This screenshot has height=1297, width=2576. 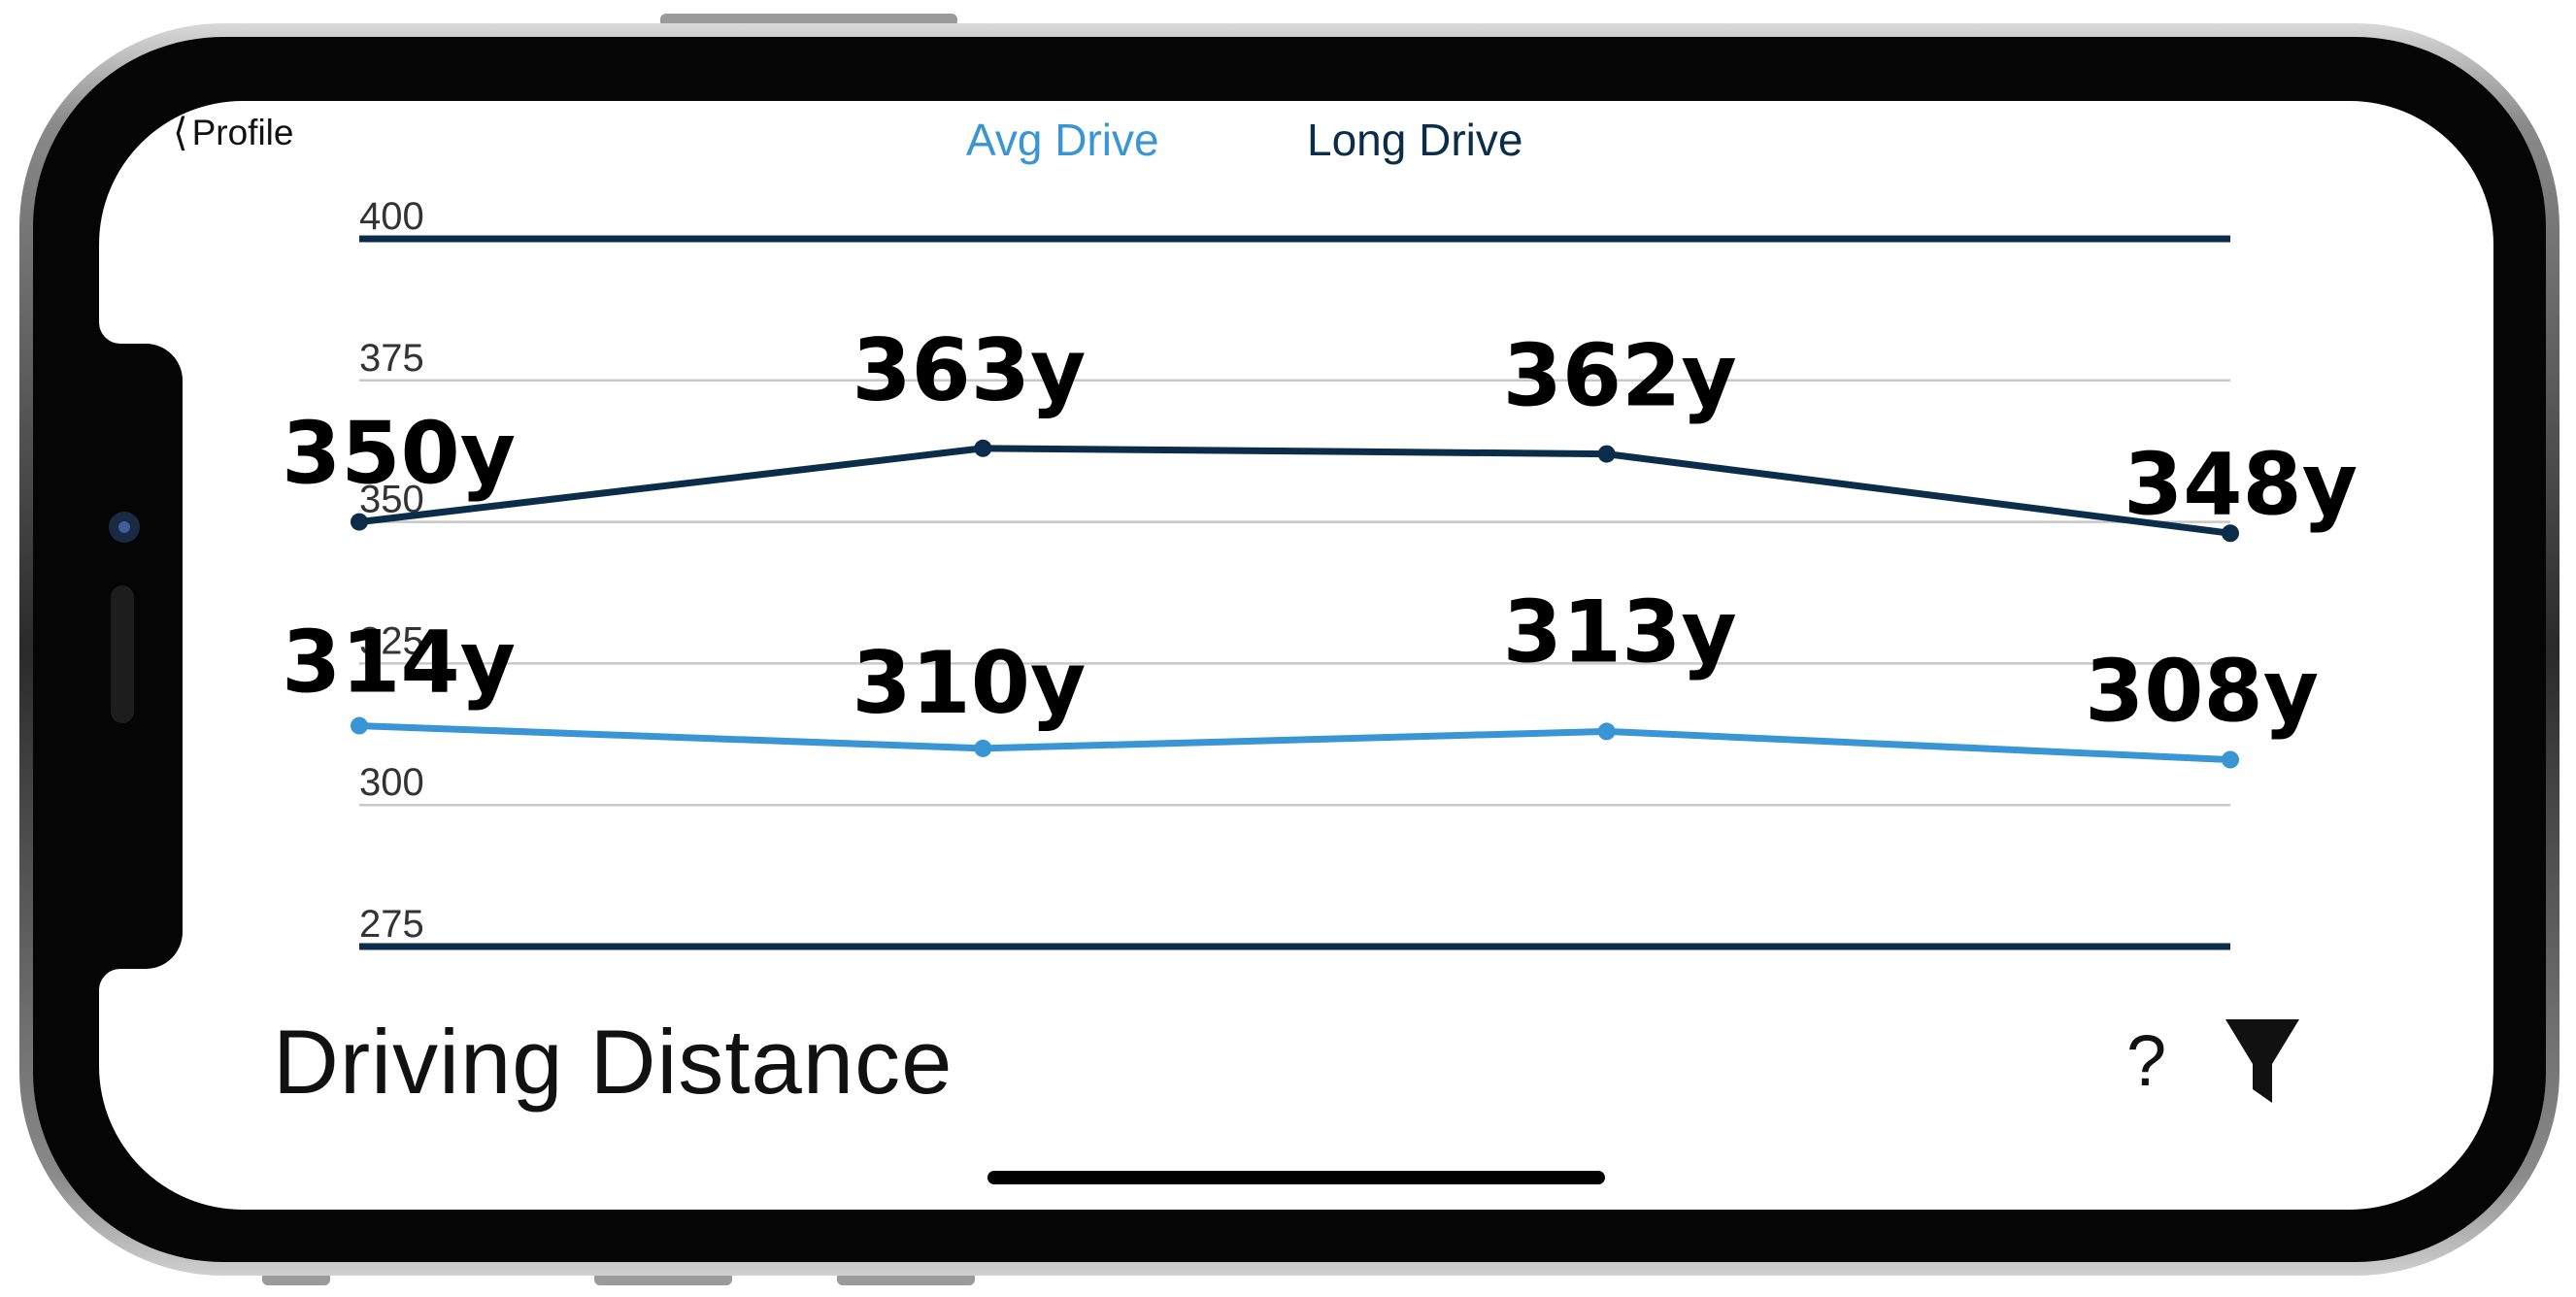 What do you see at coordinates (399, 454) in the screenshot?
I see `data-label-long-drive-1: 350y` at bounding box center [399, 454].